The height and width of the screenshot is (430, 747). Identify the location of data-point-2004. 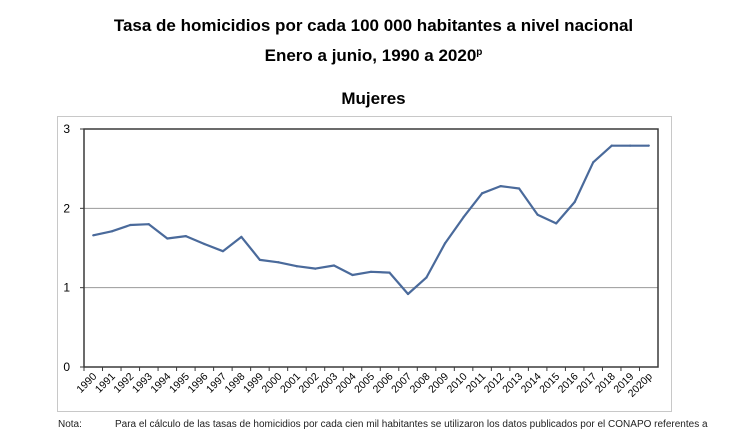
(352, 275).